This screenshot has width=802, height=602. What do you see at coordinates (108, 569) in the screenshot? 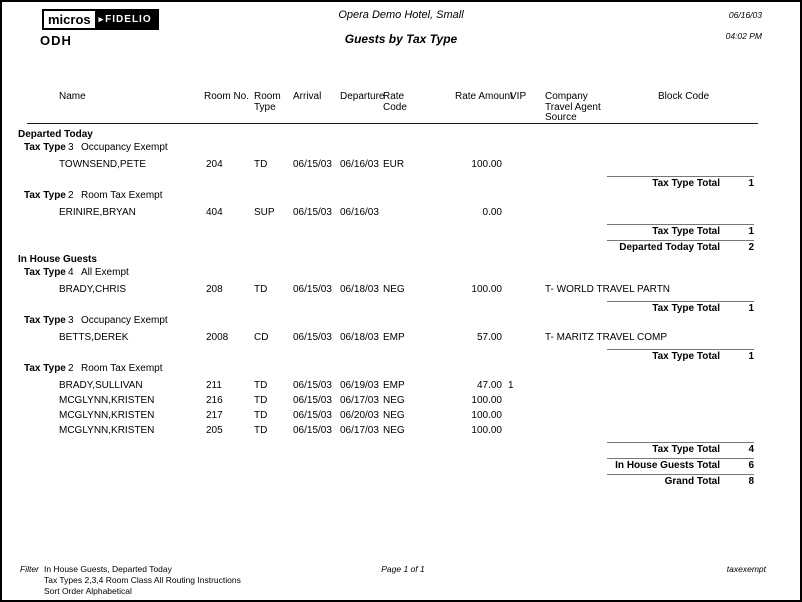
I see `filter-line-1: In House Guests, Departed Today` at bounding box center [108, 569].